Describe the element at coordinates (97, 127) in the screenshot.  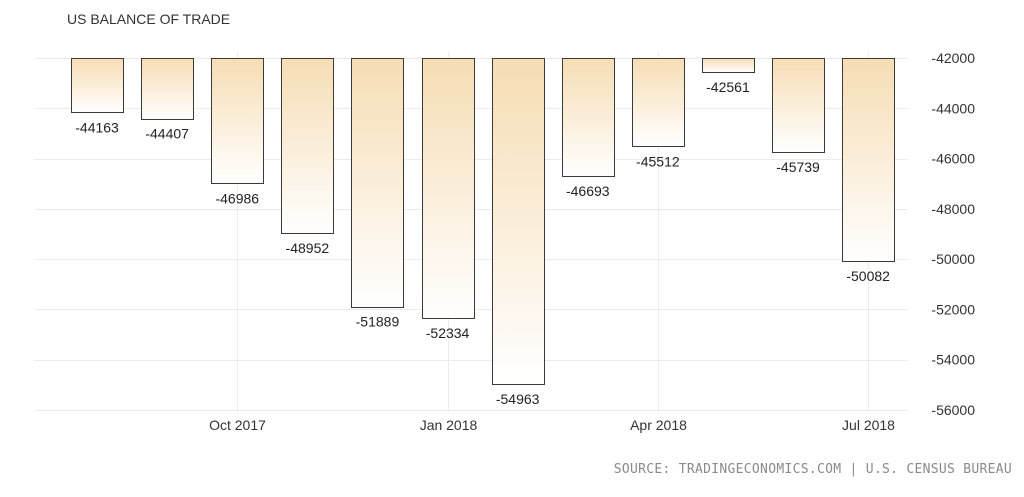
I see `bar-value-label: -44163` at that location.